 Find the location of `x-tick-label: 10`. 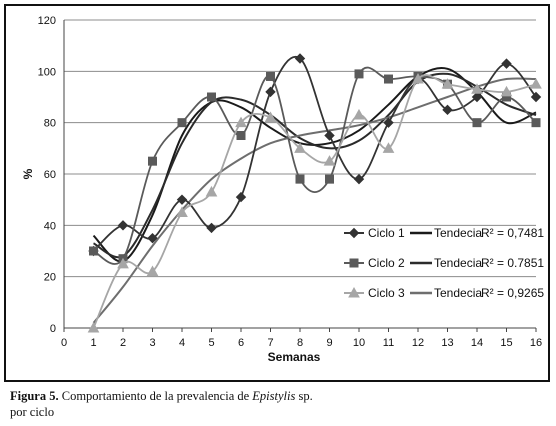

x-tick-label: 10 is located at coordinates (359, 343).